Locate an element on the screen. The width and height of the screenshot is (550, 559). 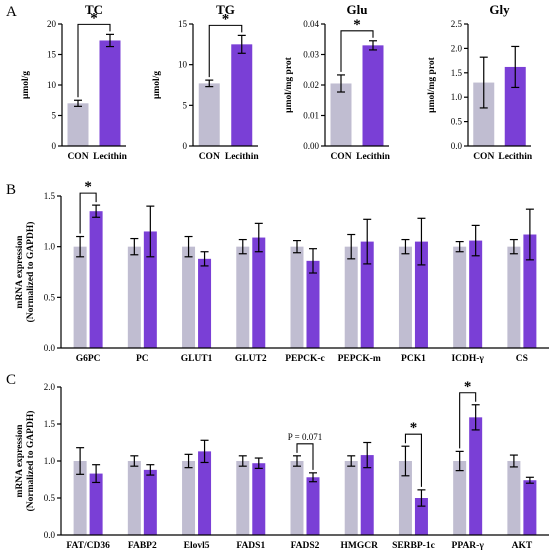
y-axis-label-gluco-0: mRNA expression is located at coordinates (20, 272).